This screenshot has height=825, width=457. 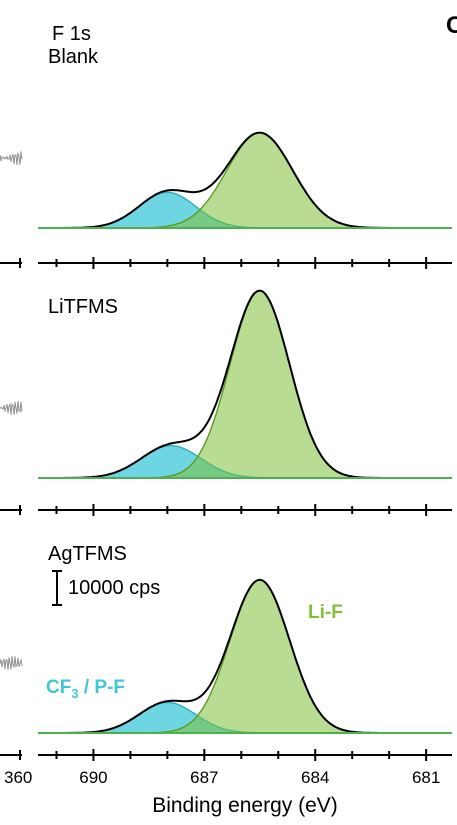 What do you see at coordinates (58, 687) in the screenshot?
I see `cf3-main: CF` at bounding box center [58, 687].